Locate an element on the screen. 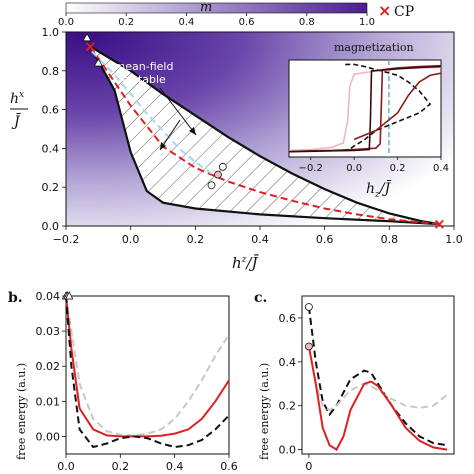 Image resolution: width=474 pixels, height=474 pixels. panel-b-ylabel: free energy (a.u.) is located at coordinates (21, 411).